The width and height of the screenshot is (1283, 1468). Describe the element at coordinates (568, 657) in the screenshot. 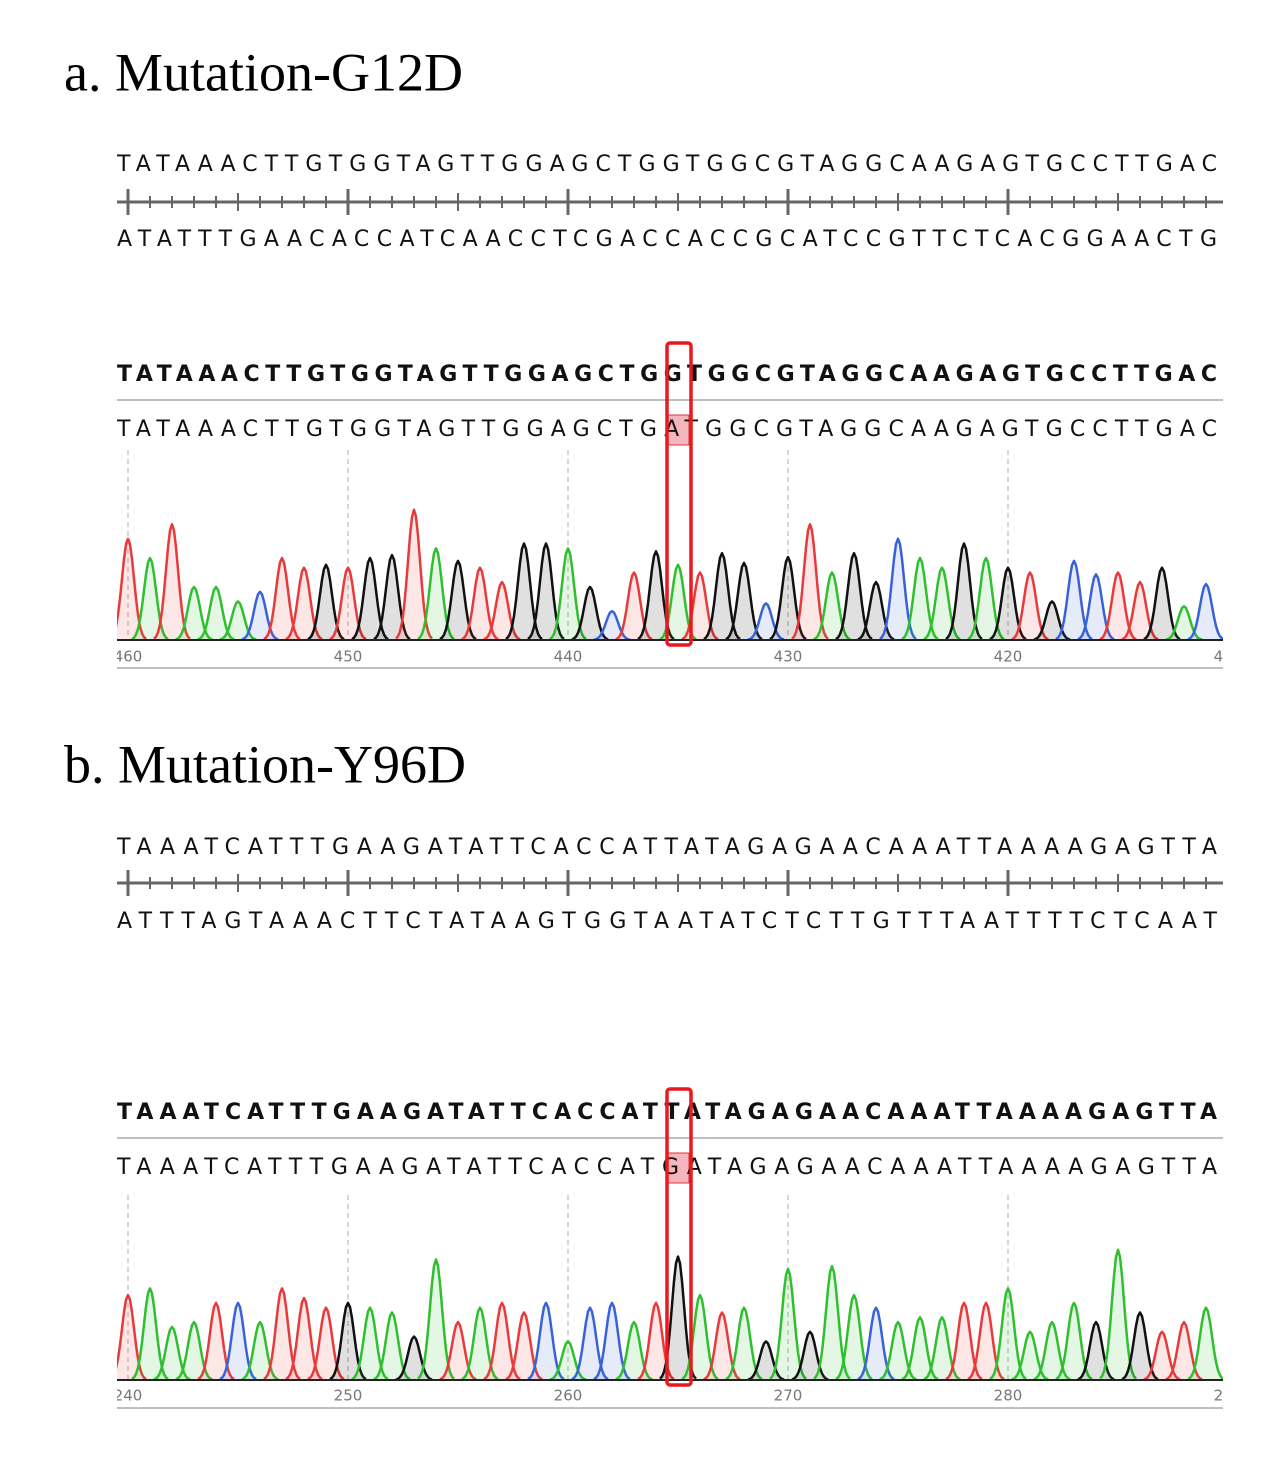

I see `axis-tick-label: 440` at that location.